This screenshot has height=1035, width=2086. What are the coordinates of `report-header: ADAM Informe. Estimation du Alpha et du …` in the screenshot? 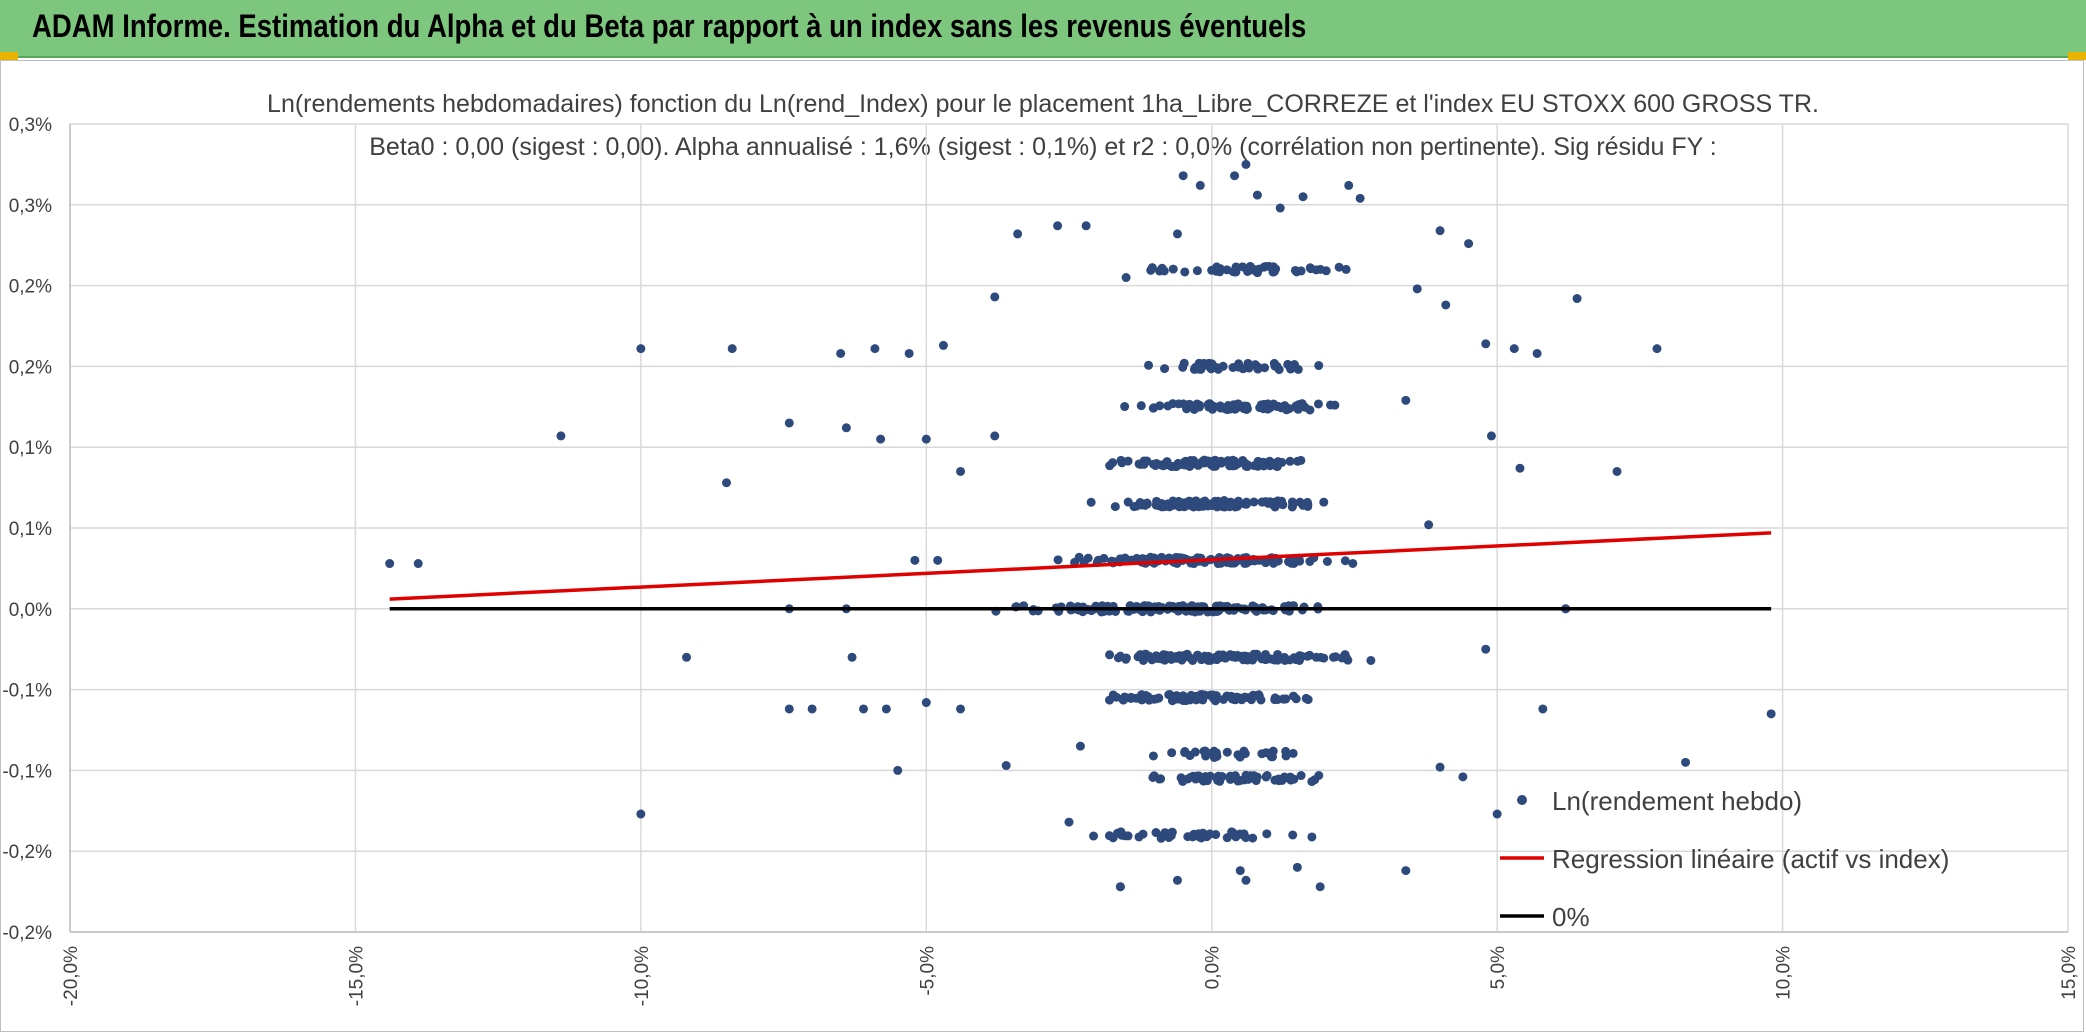 It's located at (1043, 29).